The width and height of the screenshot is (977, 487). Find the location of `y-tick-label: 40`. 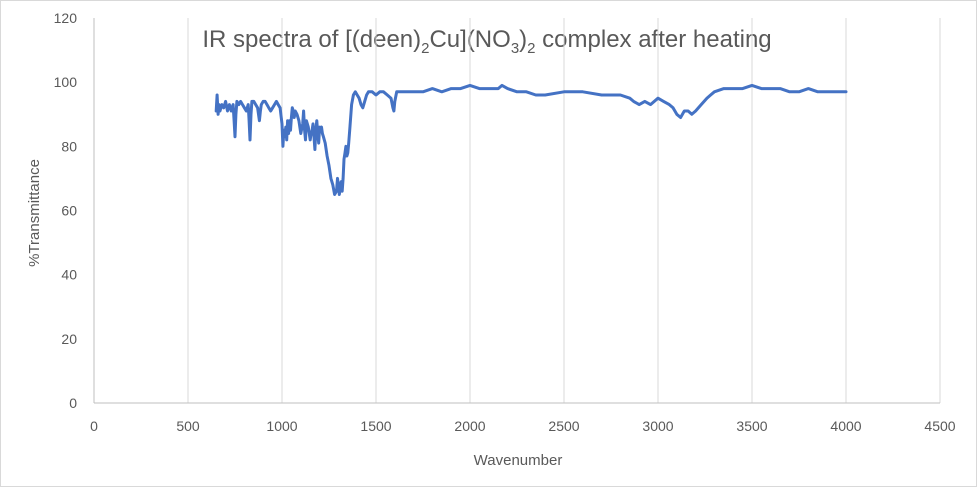

y-tick-label: 40 is located at coordinates (69, 275).